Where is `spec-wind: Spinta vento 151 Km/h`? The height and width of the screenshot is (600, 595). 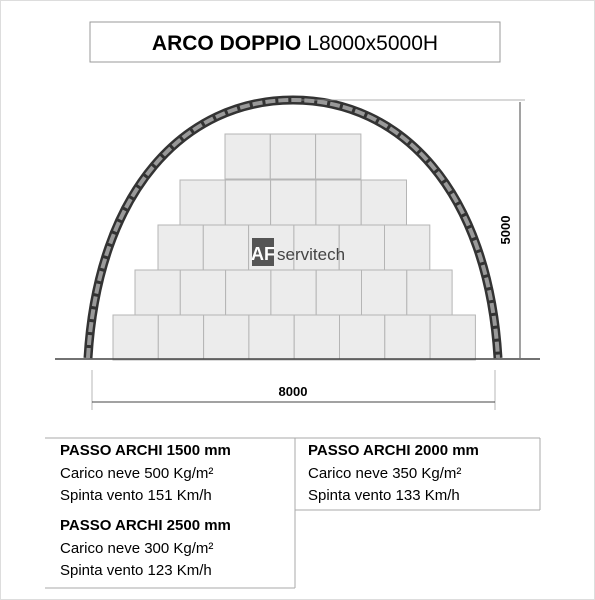 spec-wind: Spinta vento 151 Km/h is located at coordinates (136, 495).